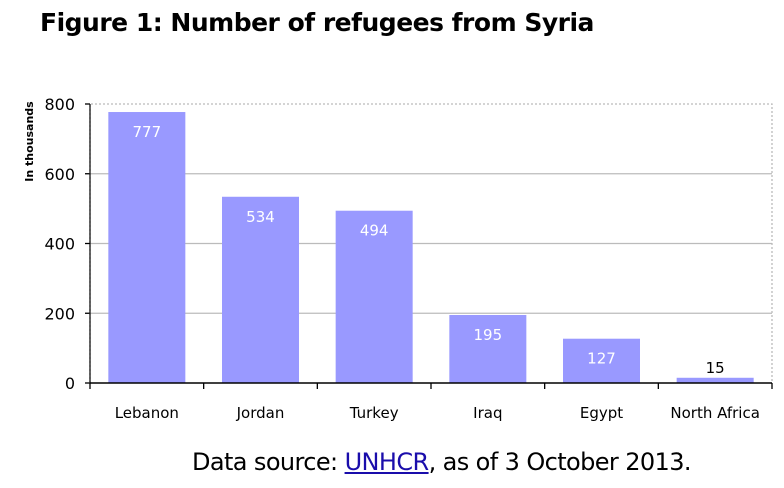 The height and width of the screenshot is (488, 784). I want to click on data-label: 494, so click(374, 231).